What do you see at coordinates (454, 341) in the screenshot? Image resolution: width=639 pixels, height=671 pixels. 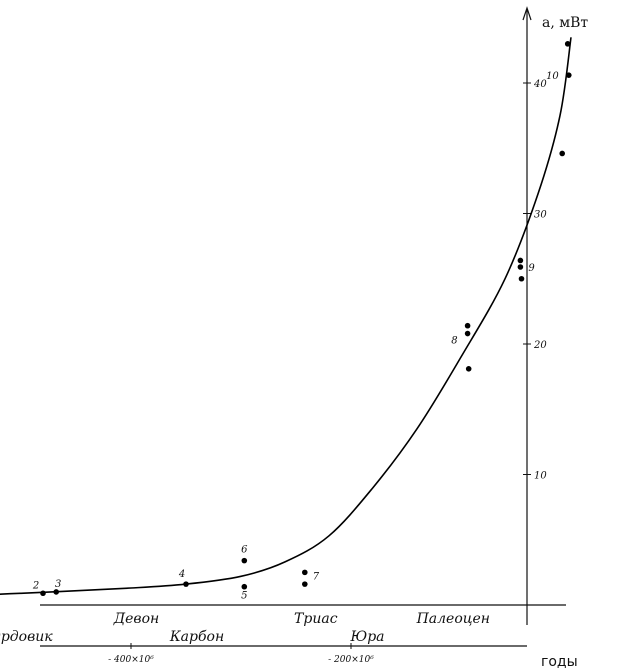 I see `data-point-label: 8` at bounding box center [454, 341].